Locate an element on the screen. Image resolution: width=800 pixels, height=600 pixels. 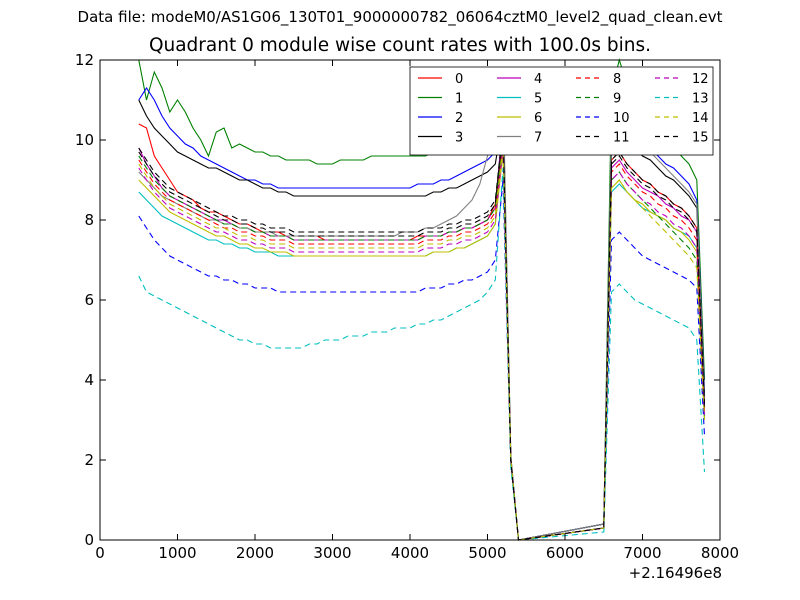
y-tick-label: 2 is located at coordinates (89, 460).